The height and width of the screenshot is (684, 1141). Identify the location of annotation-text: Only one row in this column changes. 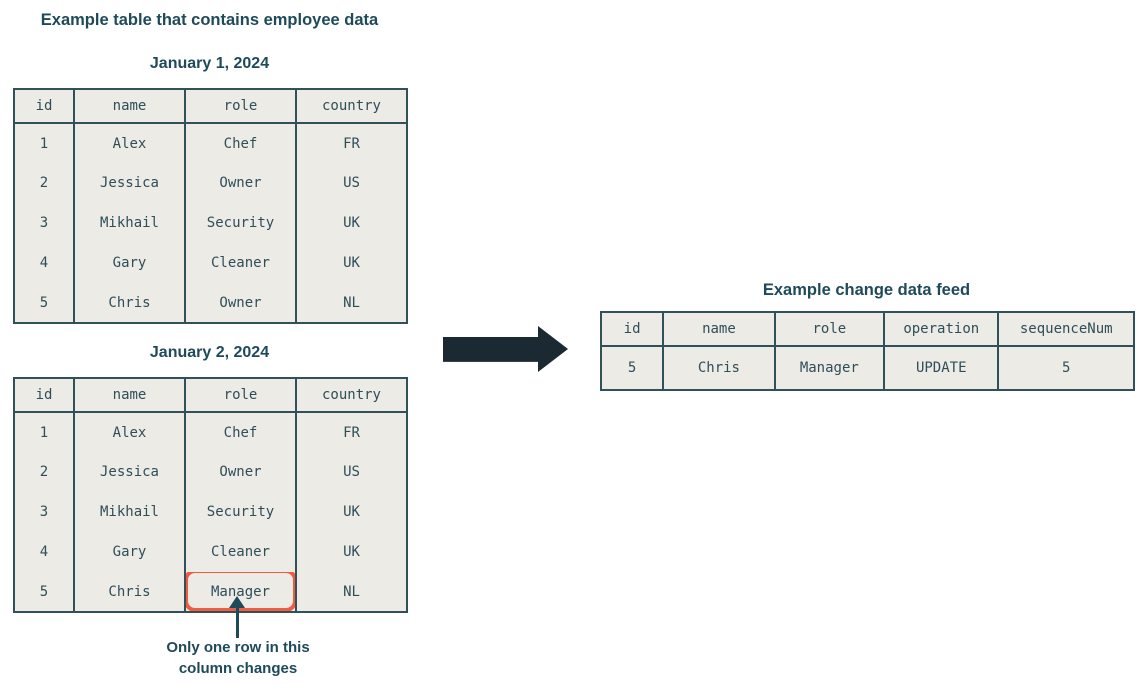
(238, 658).